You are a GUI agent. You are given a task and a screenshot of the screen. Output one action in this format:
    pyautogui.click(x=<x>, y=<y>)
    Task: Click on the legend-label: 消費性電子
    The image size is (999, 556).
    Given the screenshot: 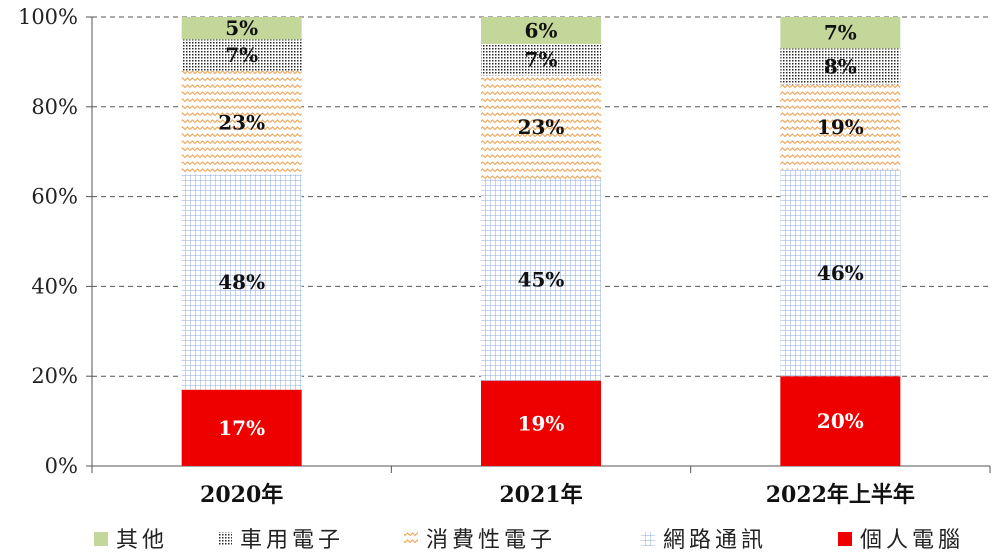 What is the action you would take?
    pyautogui.click(x=491, y=540)
    